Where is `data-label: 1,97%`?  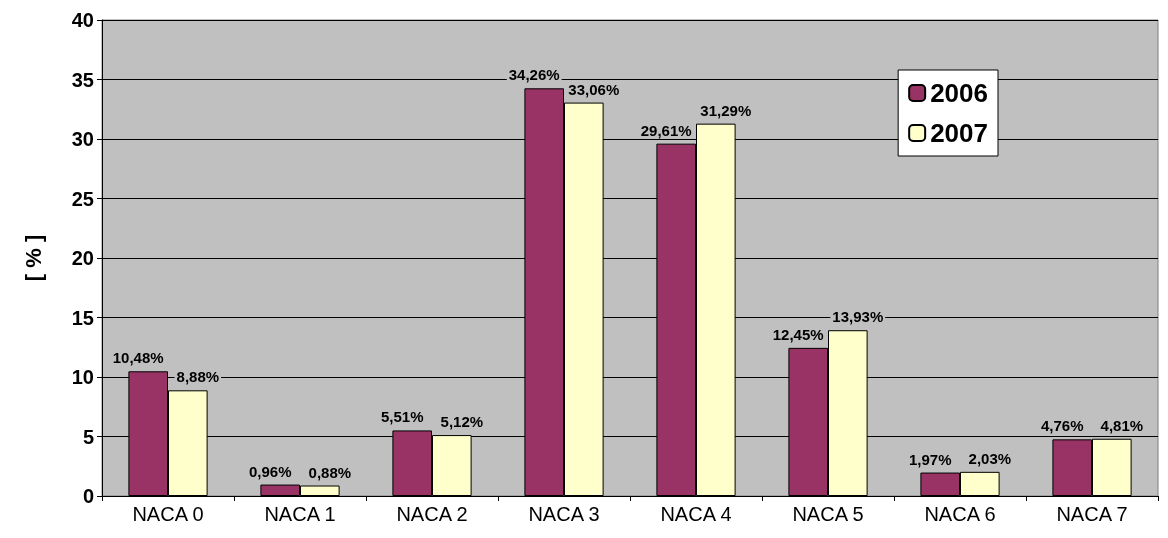
data-label: 1,97% is located at coordinates (930, 459).